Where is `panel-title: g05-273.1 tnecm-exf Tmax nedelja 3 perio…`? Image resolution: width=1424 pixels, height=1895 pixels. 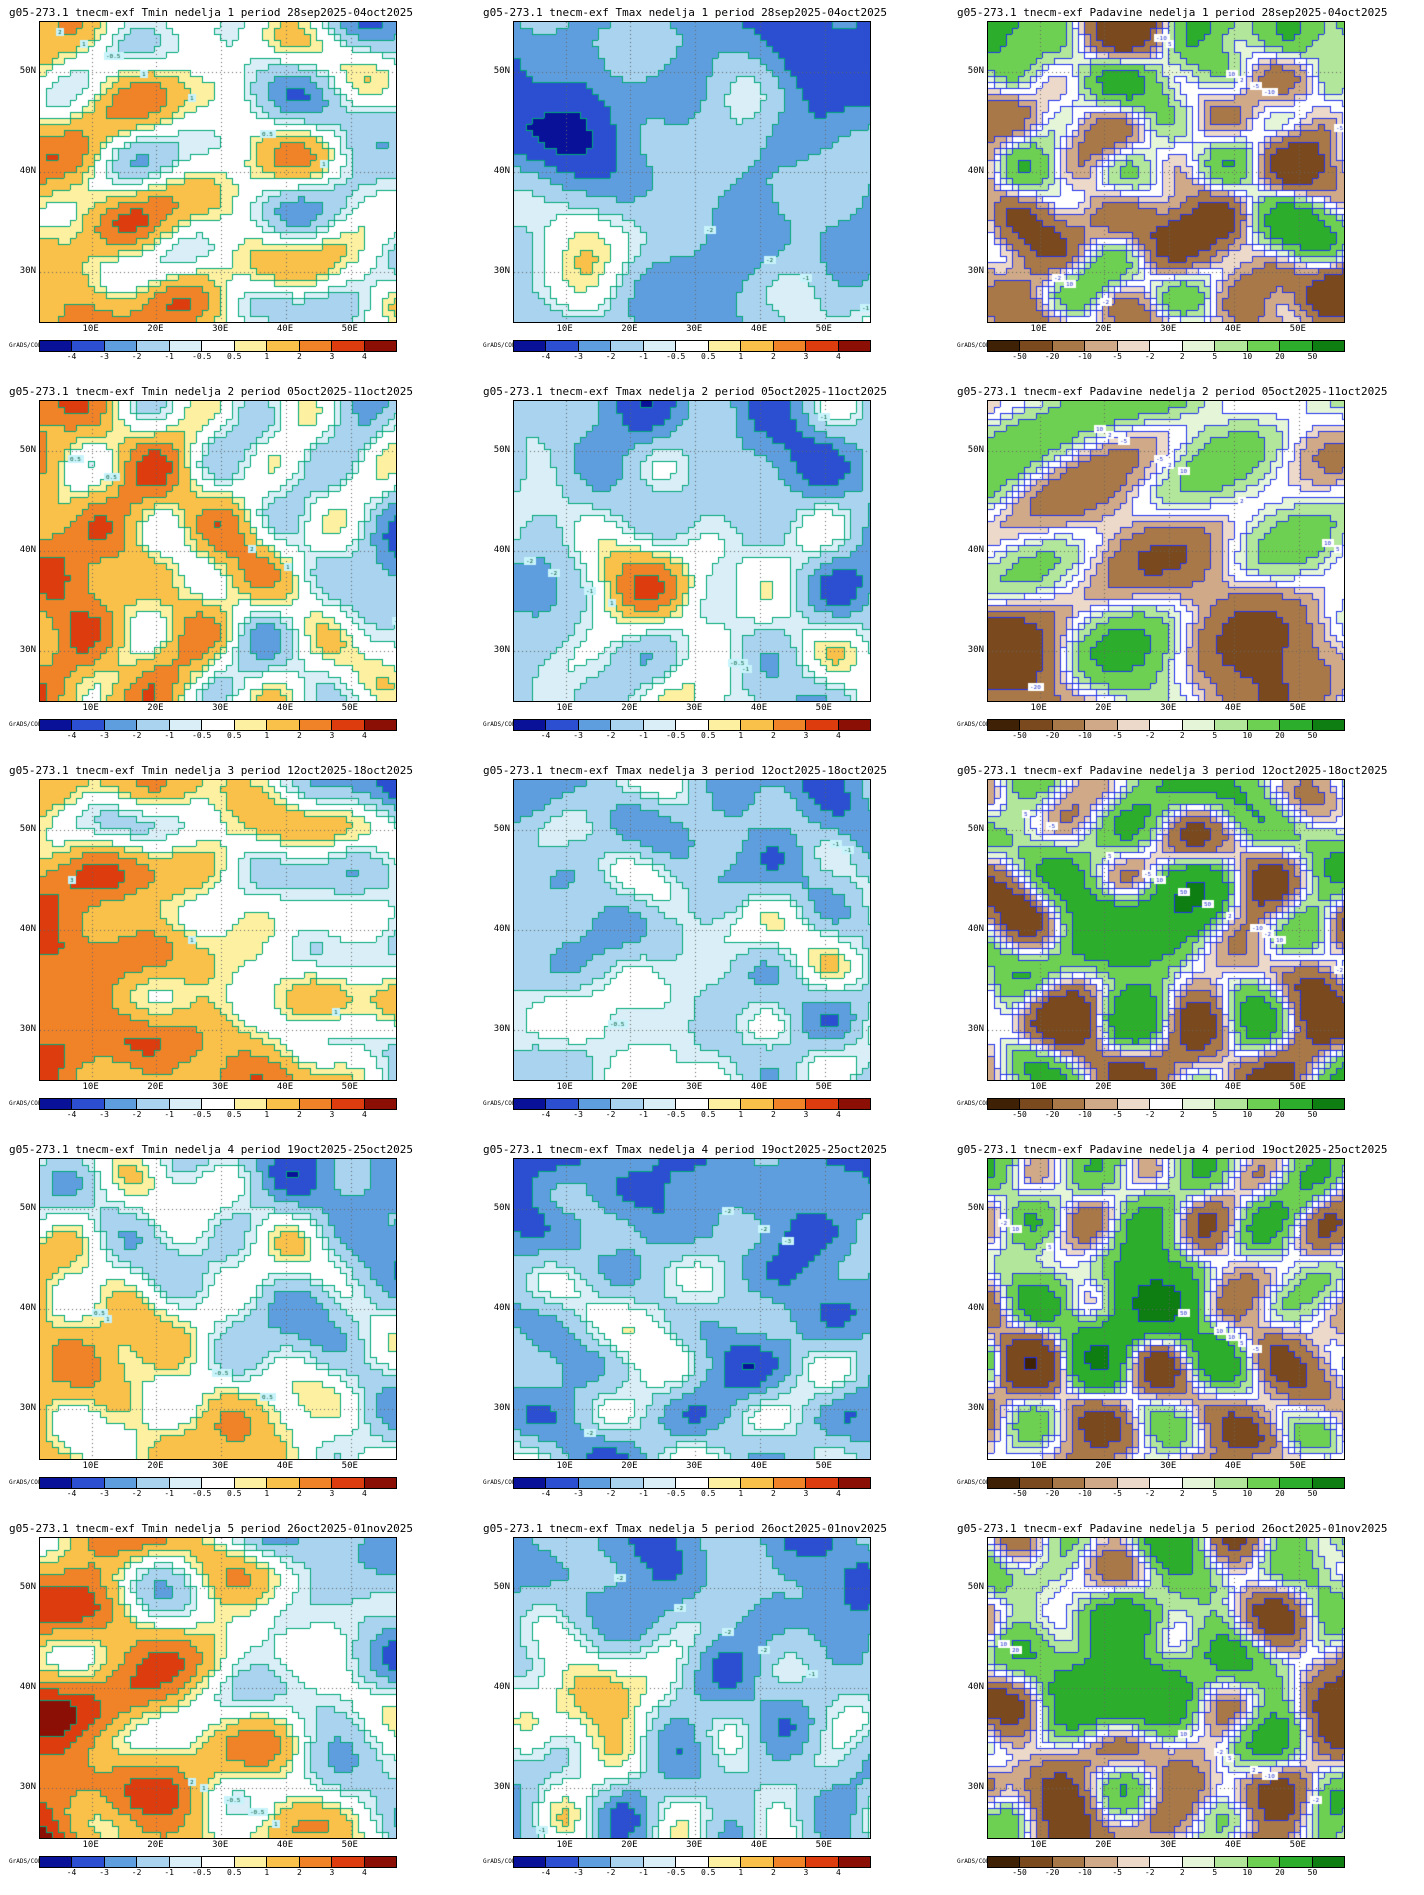
panel-title: g05-273.1 tnecm-exf Tmax nedelja 3 perio… is located at coordinates (685, 770).